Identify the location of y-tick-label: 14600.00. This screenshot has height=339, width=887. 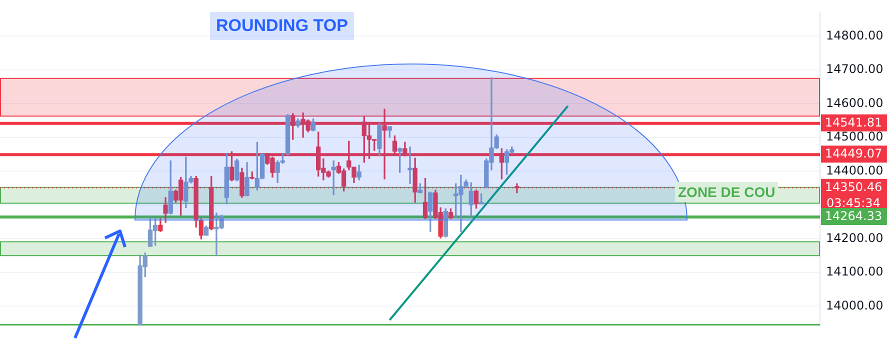
(855, 103).